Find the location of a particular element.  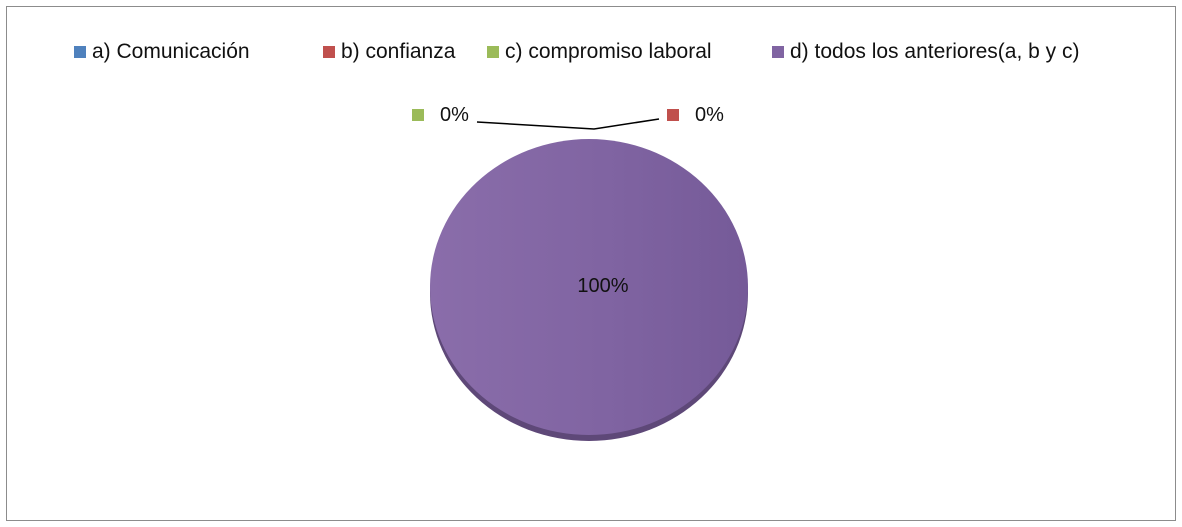

legend-label-todos: d) todos los anteriores(a, b y c) is located at coordinates (935, 51).